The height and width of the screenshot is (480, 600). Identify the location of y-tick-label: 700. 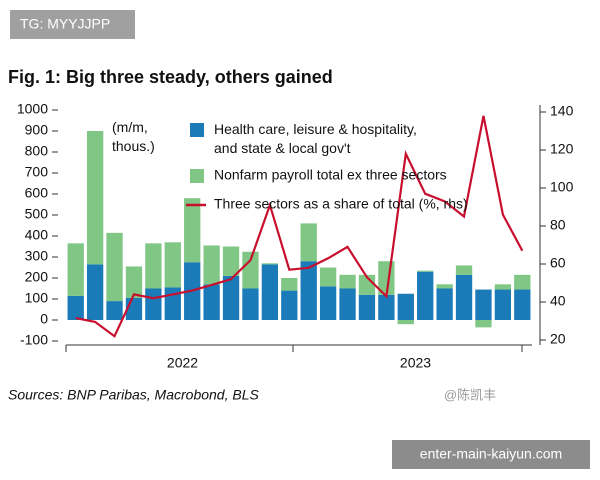
(37, 172).